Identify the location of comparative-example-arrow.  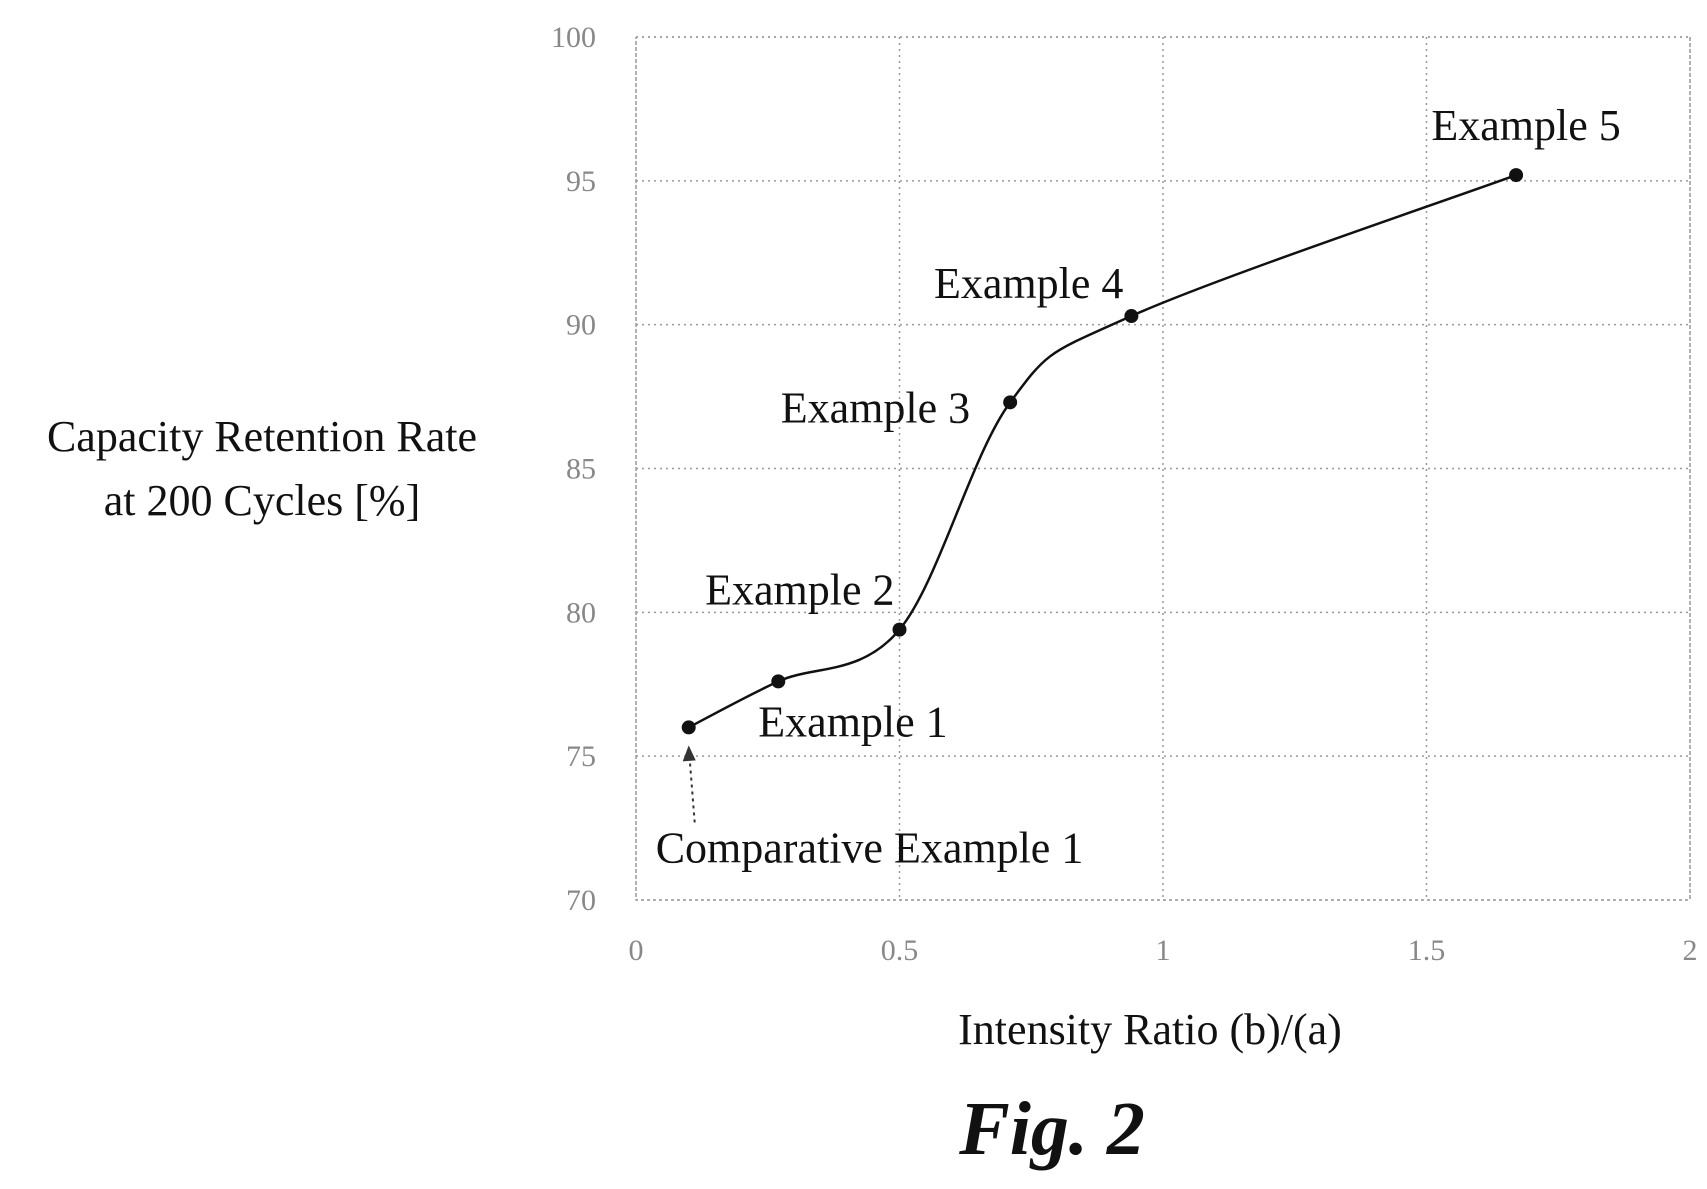
(692, 791).